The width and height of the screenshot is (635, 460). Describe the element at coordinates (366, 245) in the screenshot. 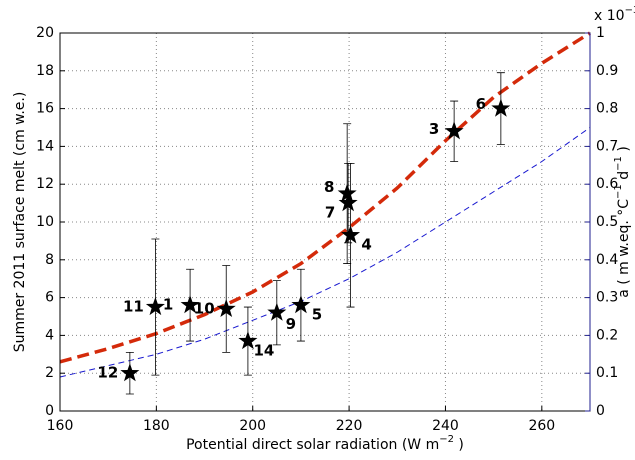

I see `point-label: 4` at that location.